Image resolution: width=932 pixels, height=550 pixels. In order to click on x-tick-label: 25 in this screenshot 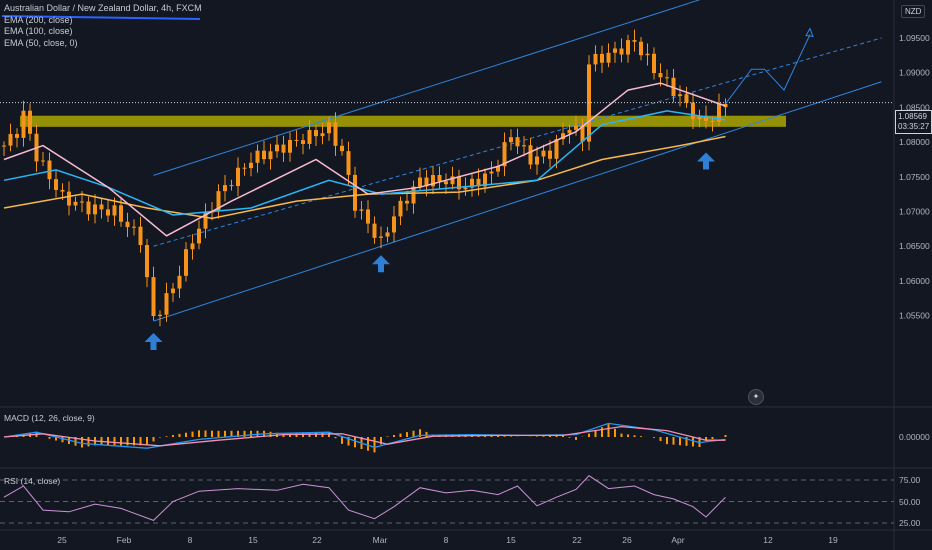, I will do `click(62, 540)`.